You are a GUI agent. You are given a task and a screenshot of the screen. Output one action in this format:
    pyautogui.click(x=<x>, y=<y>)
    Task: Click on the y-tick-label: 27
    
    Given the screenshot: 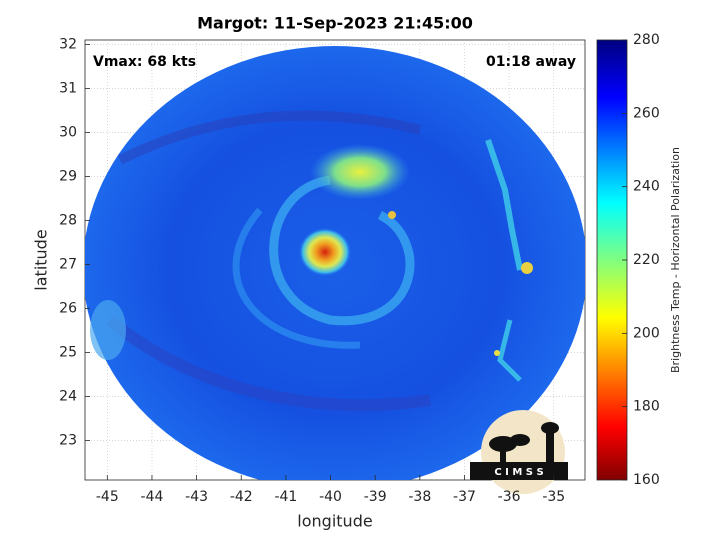 What is the action you would take?
    pyautogui.click(x=68, y=264)
    